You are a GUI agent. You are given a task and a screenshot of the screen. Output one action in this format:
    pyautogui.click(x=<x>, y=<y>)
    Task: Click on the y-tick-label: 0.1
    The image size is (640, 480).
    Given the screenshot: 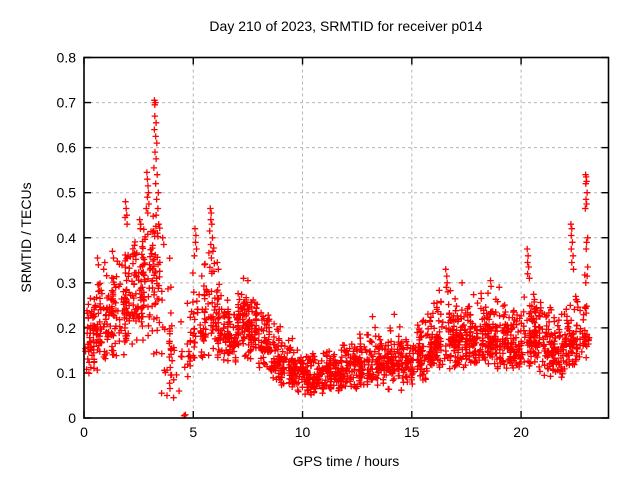 What is the action you would take?
    pyautogui.click(x=67, y=373)
    